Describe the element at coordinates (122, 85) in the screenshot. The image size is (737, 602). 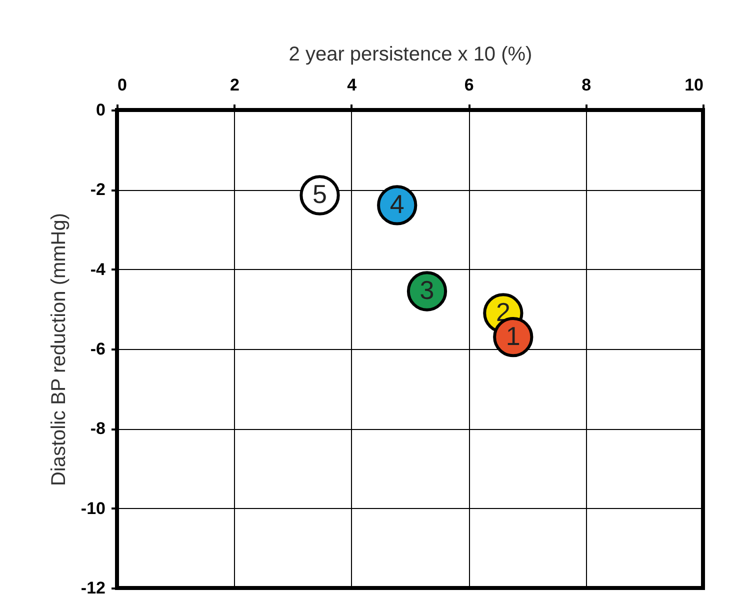
I see `x-tick-label: 0` at that location.